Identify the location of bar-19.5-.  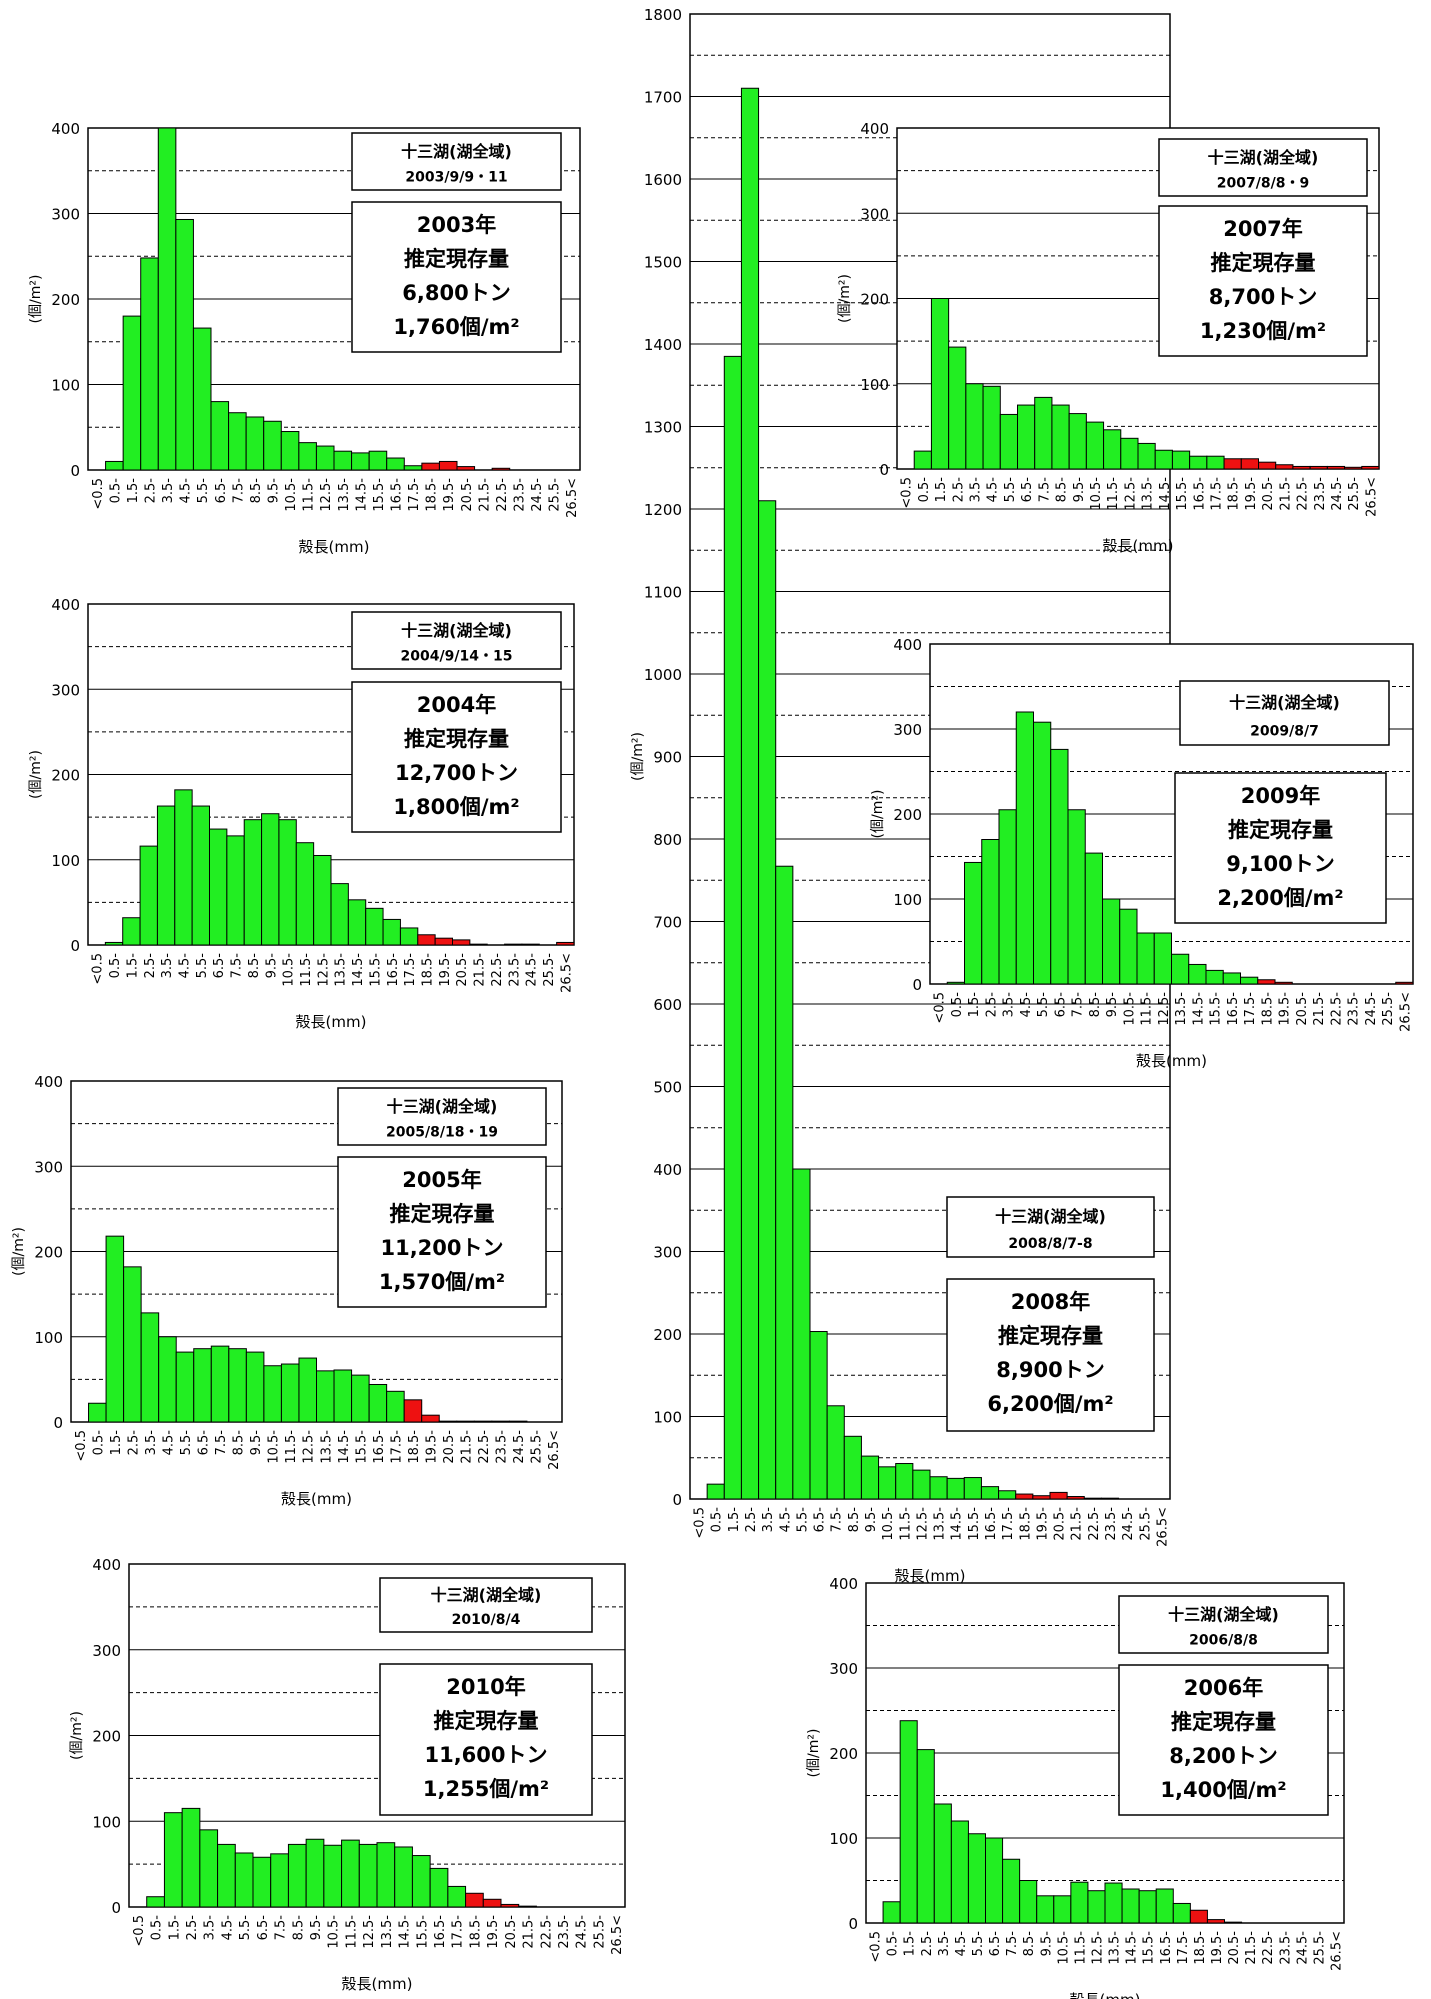
(1041, 1497).